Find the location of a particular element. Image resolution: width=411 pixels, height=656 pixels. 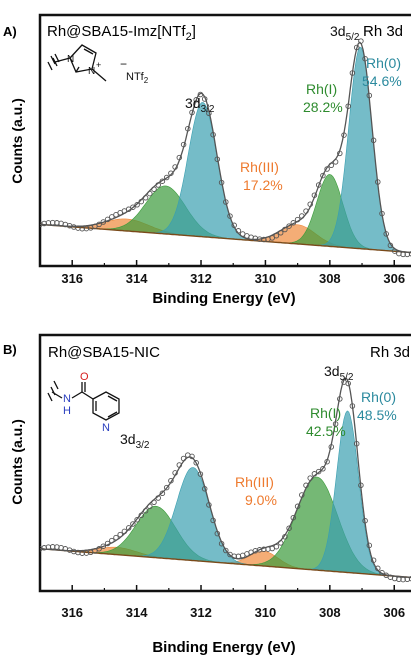

panel-a-x-tick-label: 310 is located at coordinates (266, 278).